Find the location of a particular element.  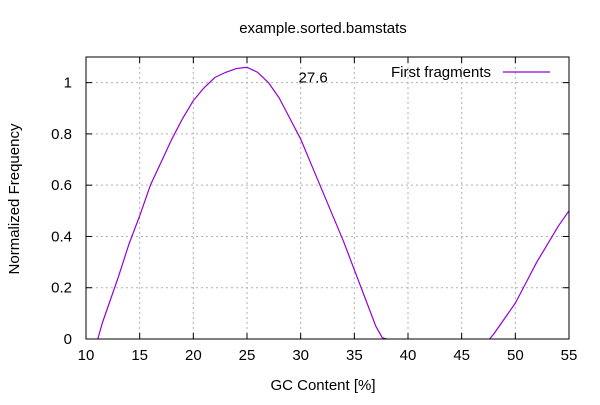

legend: First fragments is located at coordinates (470, 72).